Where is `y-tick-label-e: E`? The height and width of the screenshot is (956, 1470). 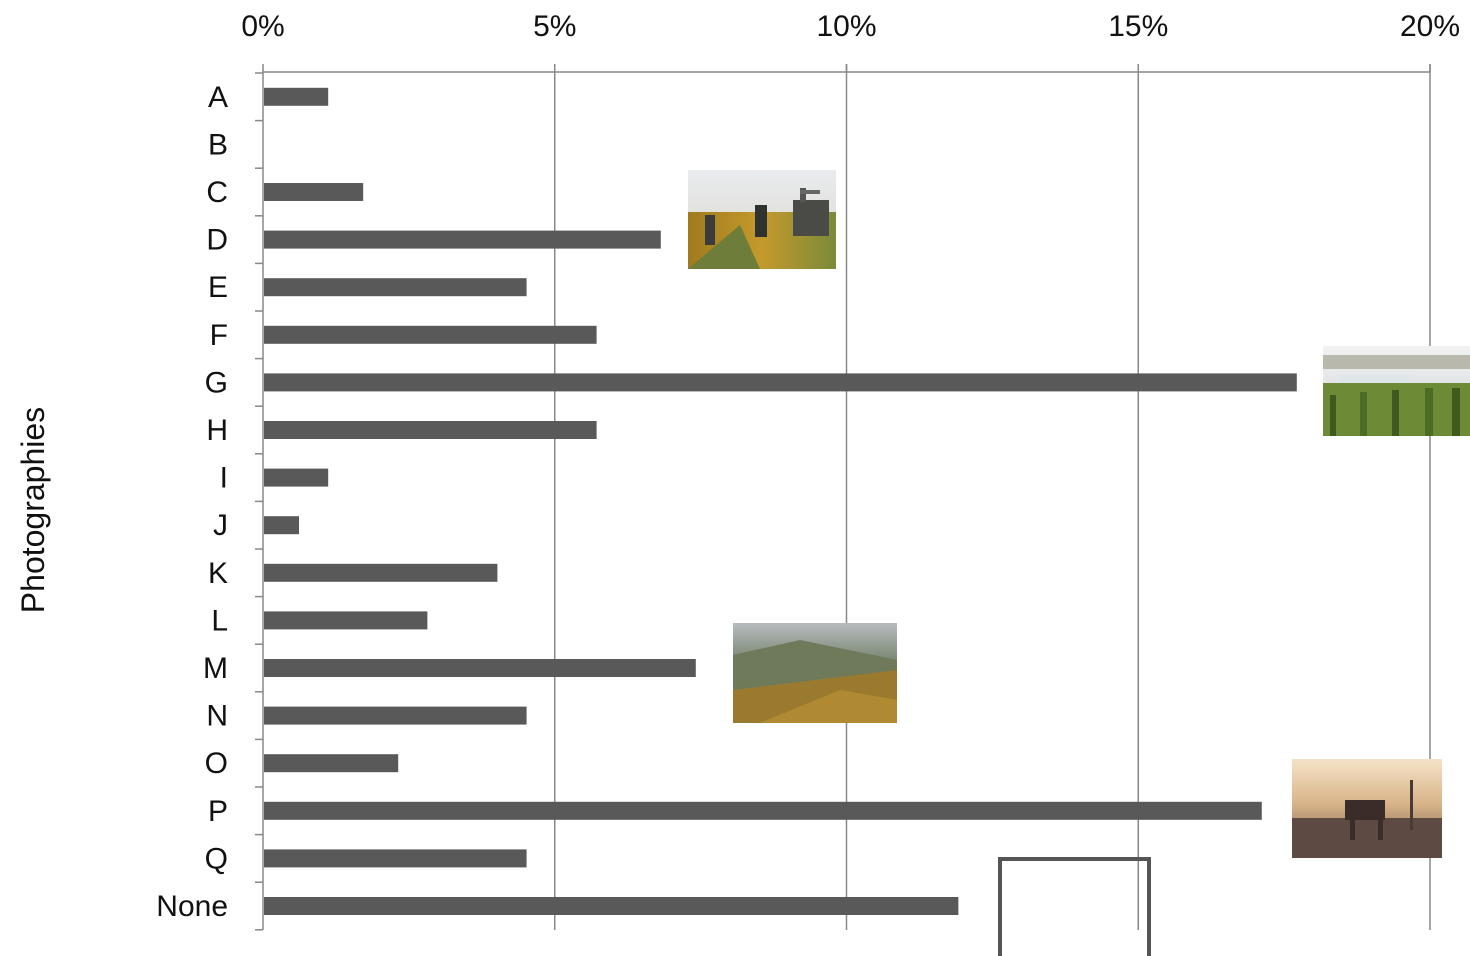
y-tick-label-e: E is located at coordinates (218, 287).